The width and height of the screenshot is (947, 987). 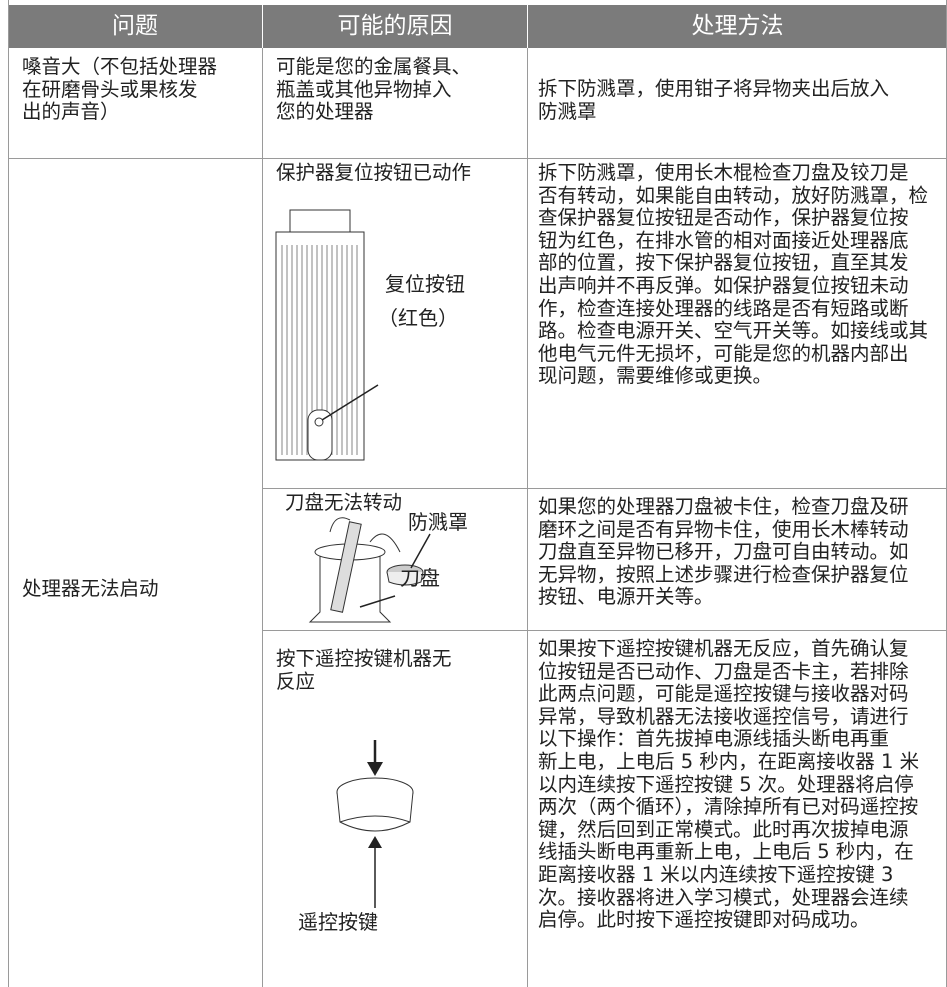 I want to click on text-line: 处理器无法启动, so click(x=90, y=588).